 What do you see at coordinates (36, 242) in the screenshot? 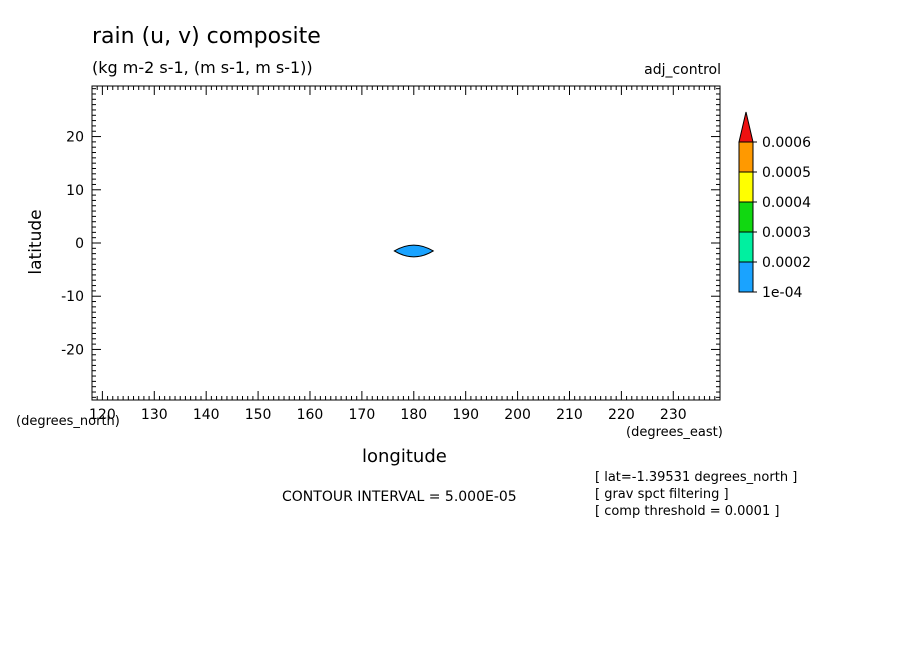
I see `y-axis-label: latitude` at bounding box center [36, 242].